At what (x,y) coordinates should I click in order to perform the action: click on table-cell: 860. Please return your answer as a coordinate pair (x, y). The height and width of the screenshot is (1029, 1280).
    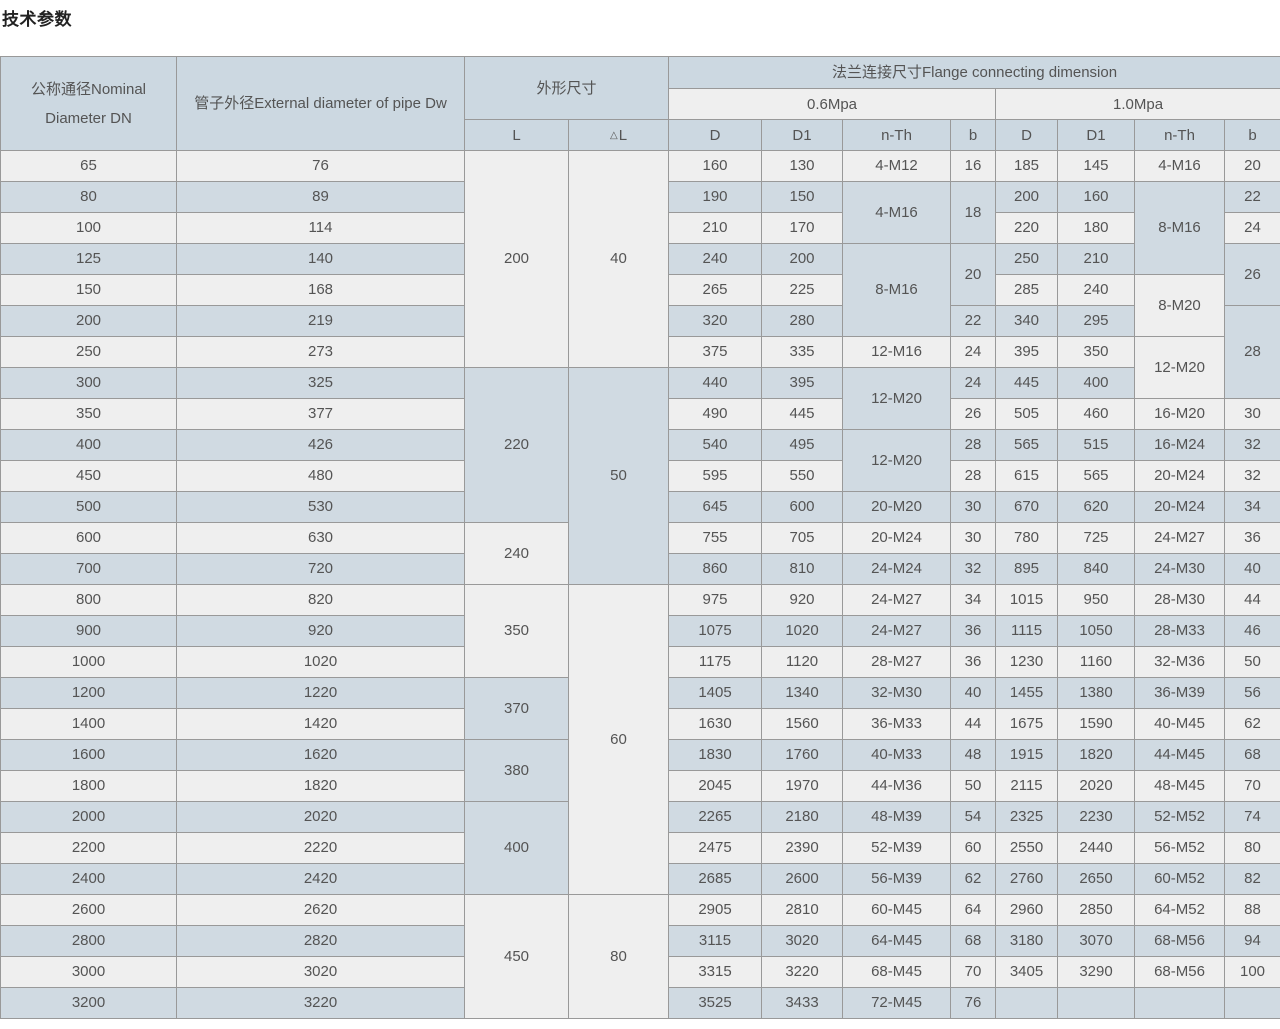
    Looking at the image, I should click on (715, 569).